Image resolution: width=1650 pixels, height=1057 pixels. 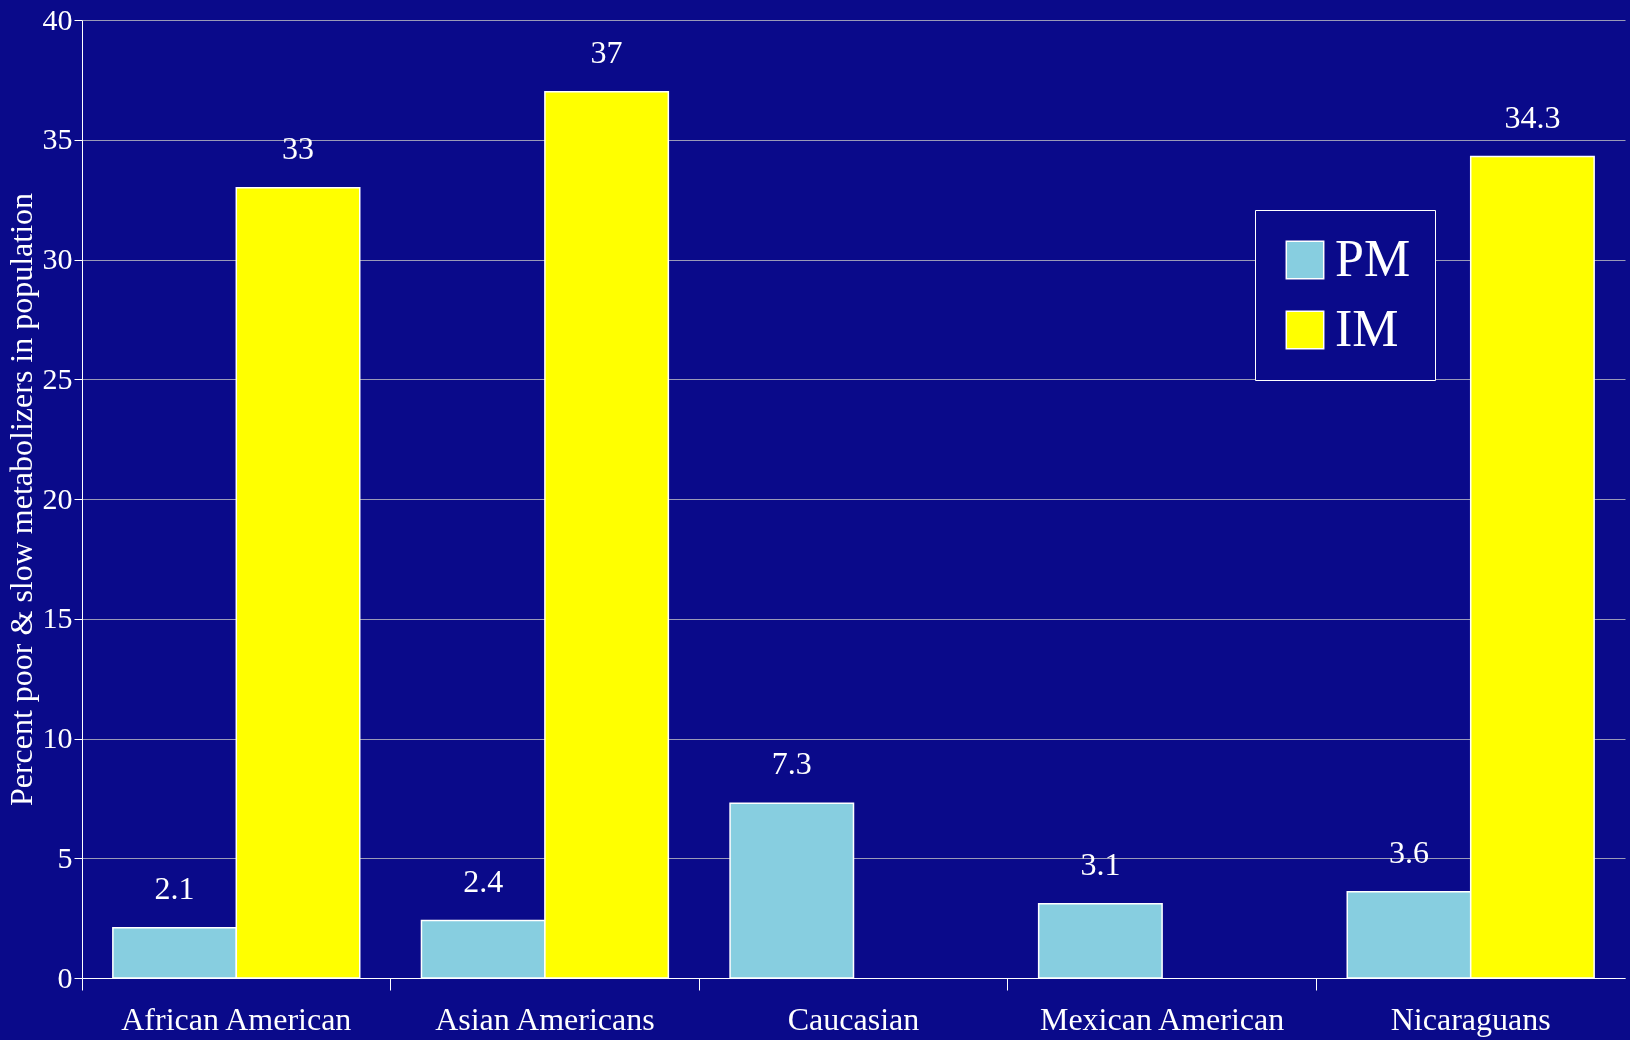 What do you see at coordinates (853, 1018) in the screenshot?
I see `x-tick-label: Caucasian` at bounding box center [853, 1018].